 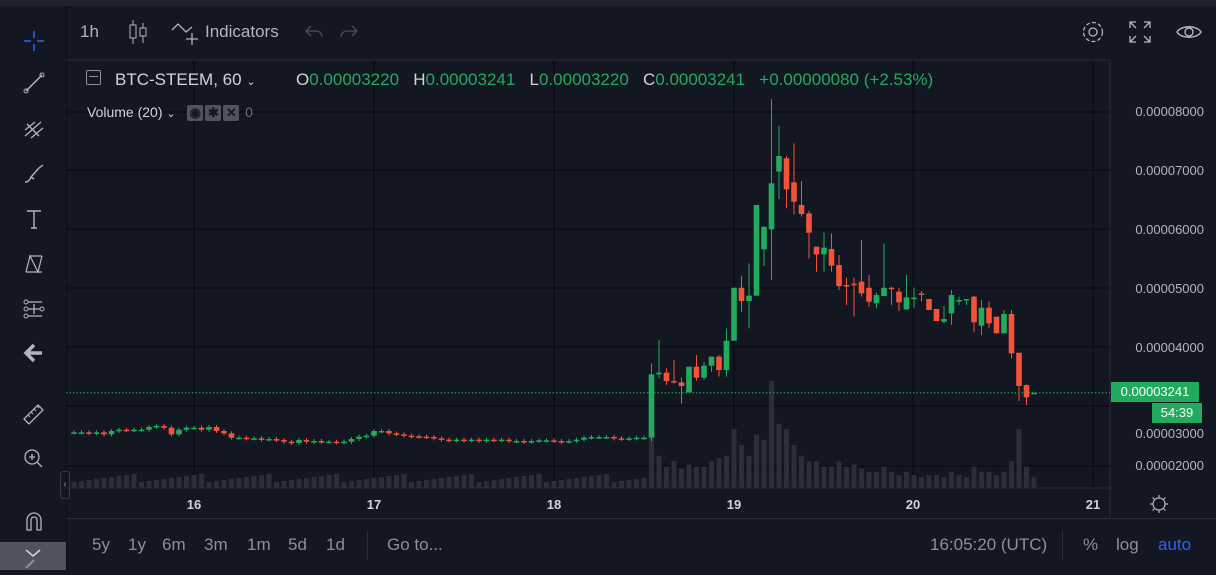 What do you see at coordinates (1189, 32) in the screenshot?
I see `eye-icon` at bounding box center [1189, 32].